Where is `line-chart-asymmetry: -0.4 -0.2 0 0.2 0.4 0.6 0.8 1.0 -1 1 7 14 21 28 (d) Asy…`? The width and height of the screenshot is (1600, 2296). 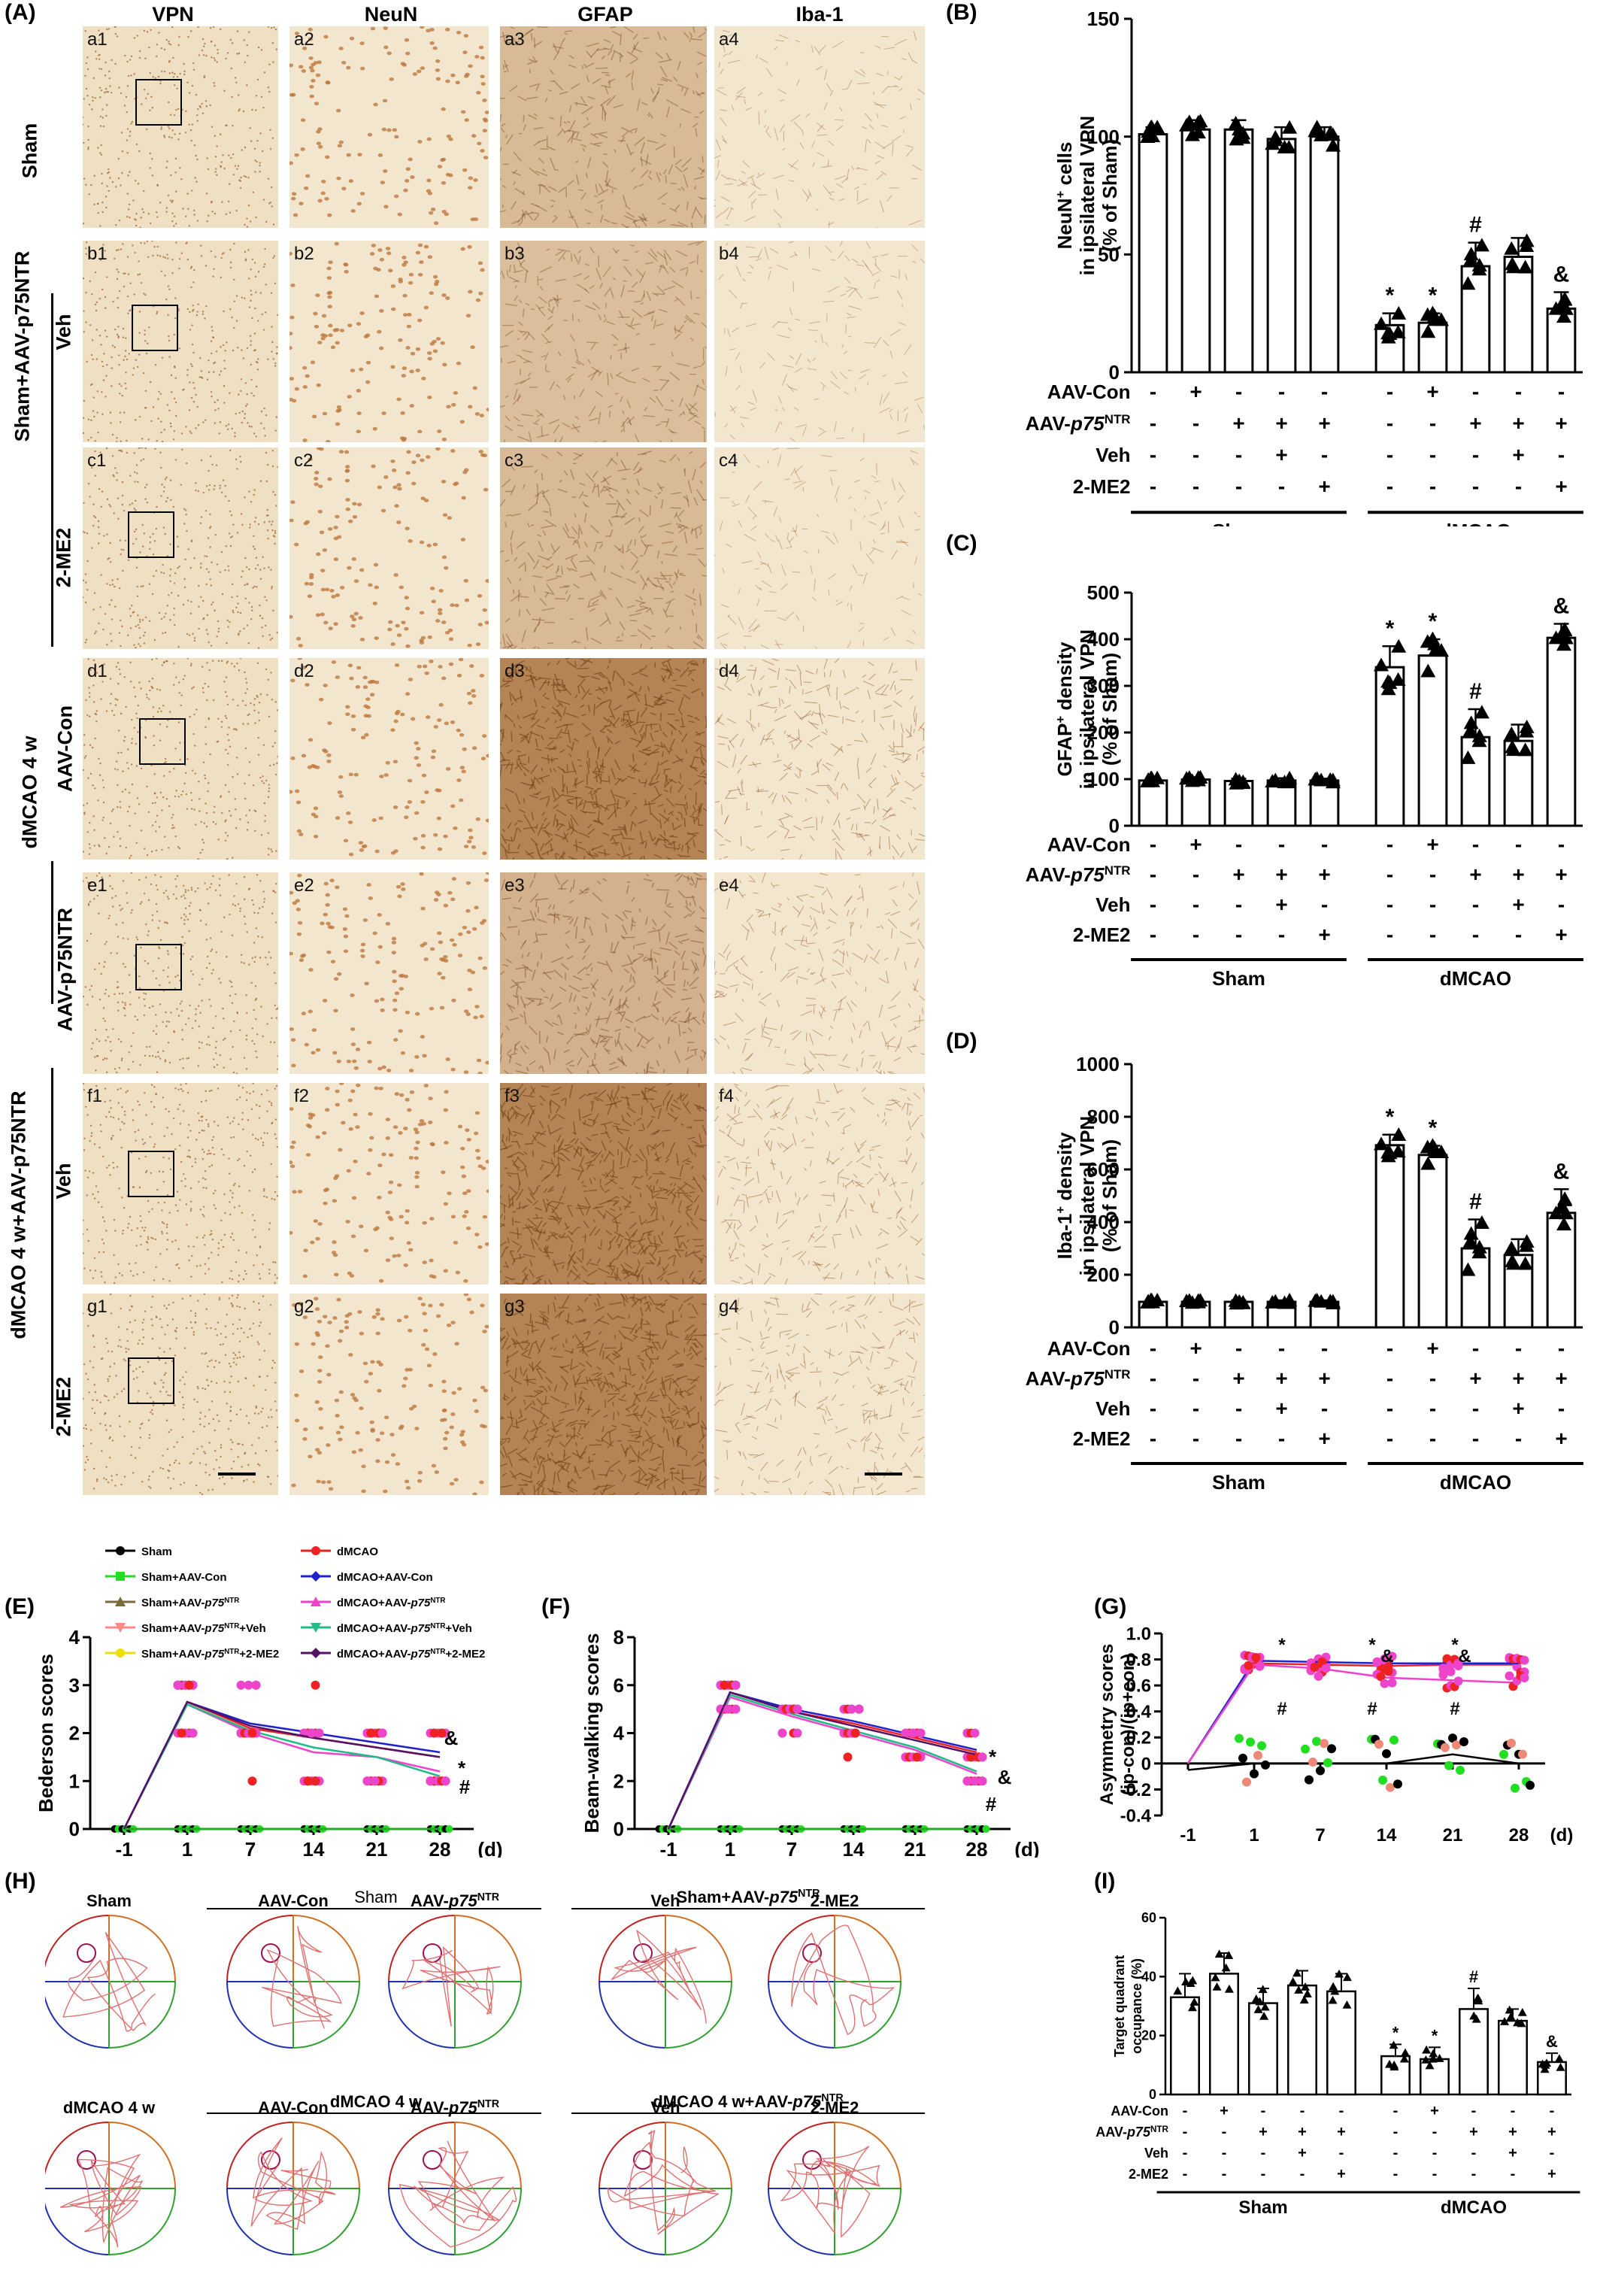
line-chart-asymmetry: -0.4 -0.2 0 0.2 0.4 0.6 0.8 1.0 -1 1 7 14 21 28 (d) Asy… is located at coordinates (1335, 1735).